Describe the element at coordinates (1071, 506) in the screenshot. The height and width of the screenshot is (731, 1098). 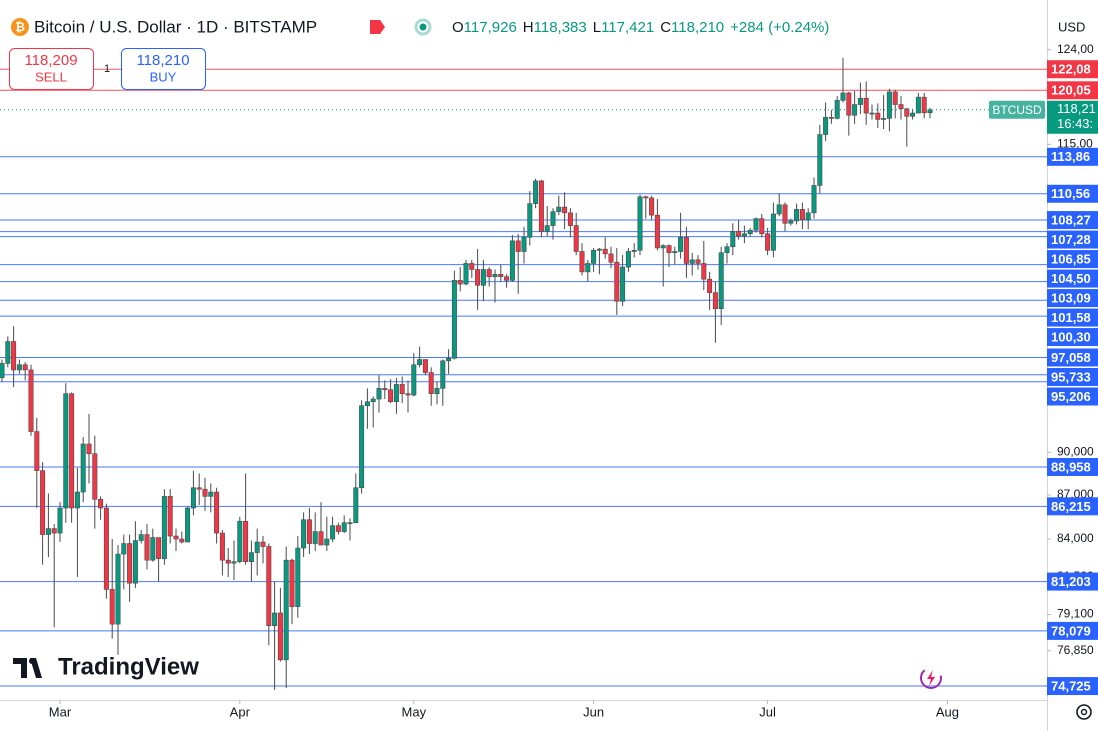
I see `level-label: 86,215` at that location.